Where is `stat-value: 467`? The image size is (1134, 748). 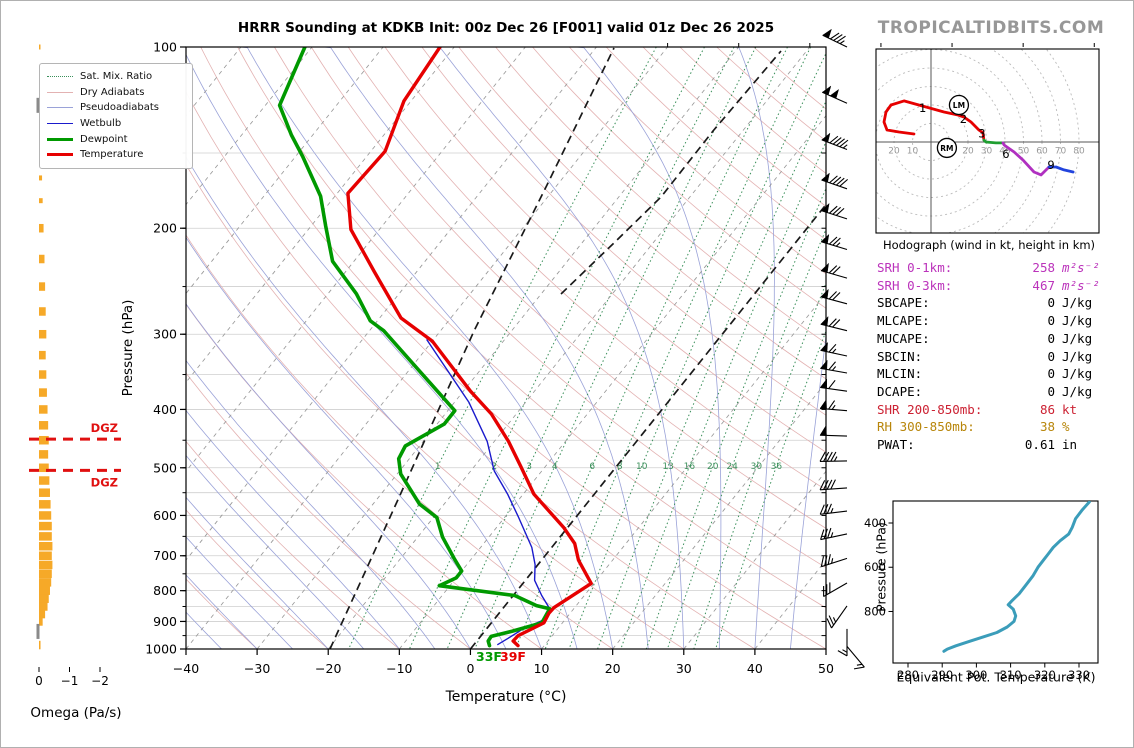 stat-value: 467 is located at coordinates (1043, 285).